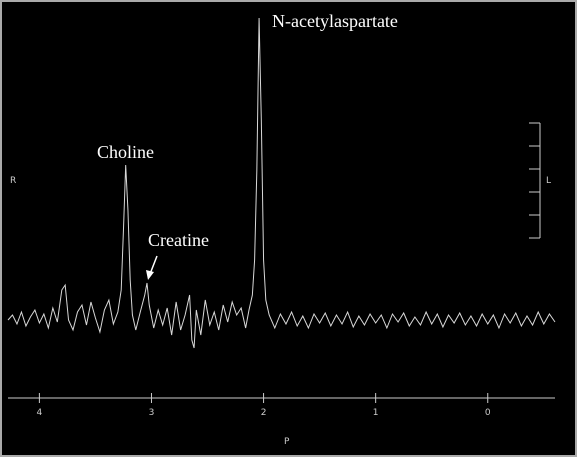 This screenshot has height=457, width=577. I want to click on x-axis-label: P, so click(287, 442).